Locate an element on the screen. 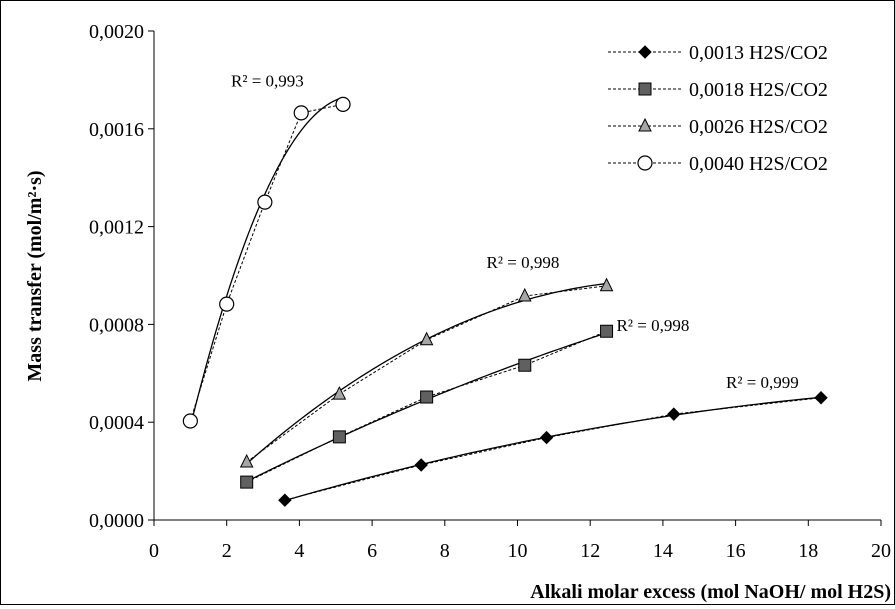 The height and width of the screenshot is (609, 895). series-2-line is located at coordinates (426, 406).